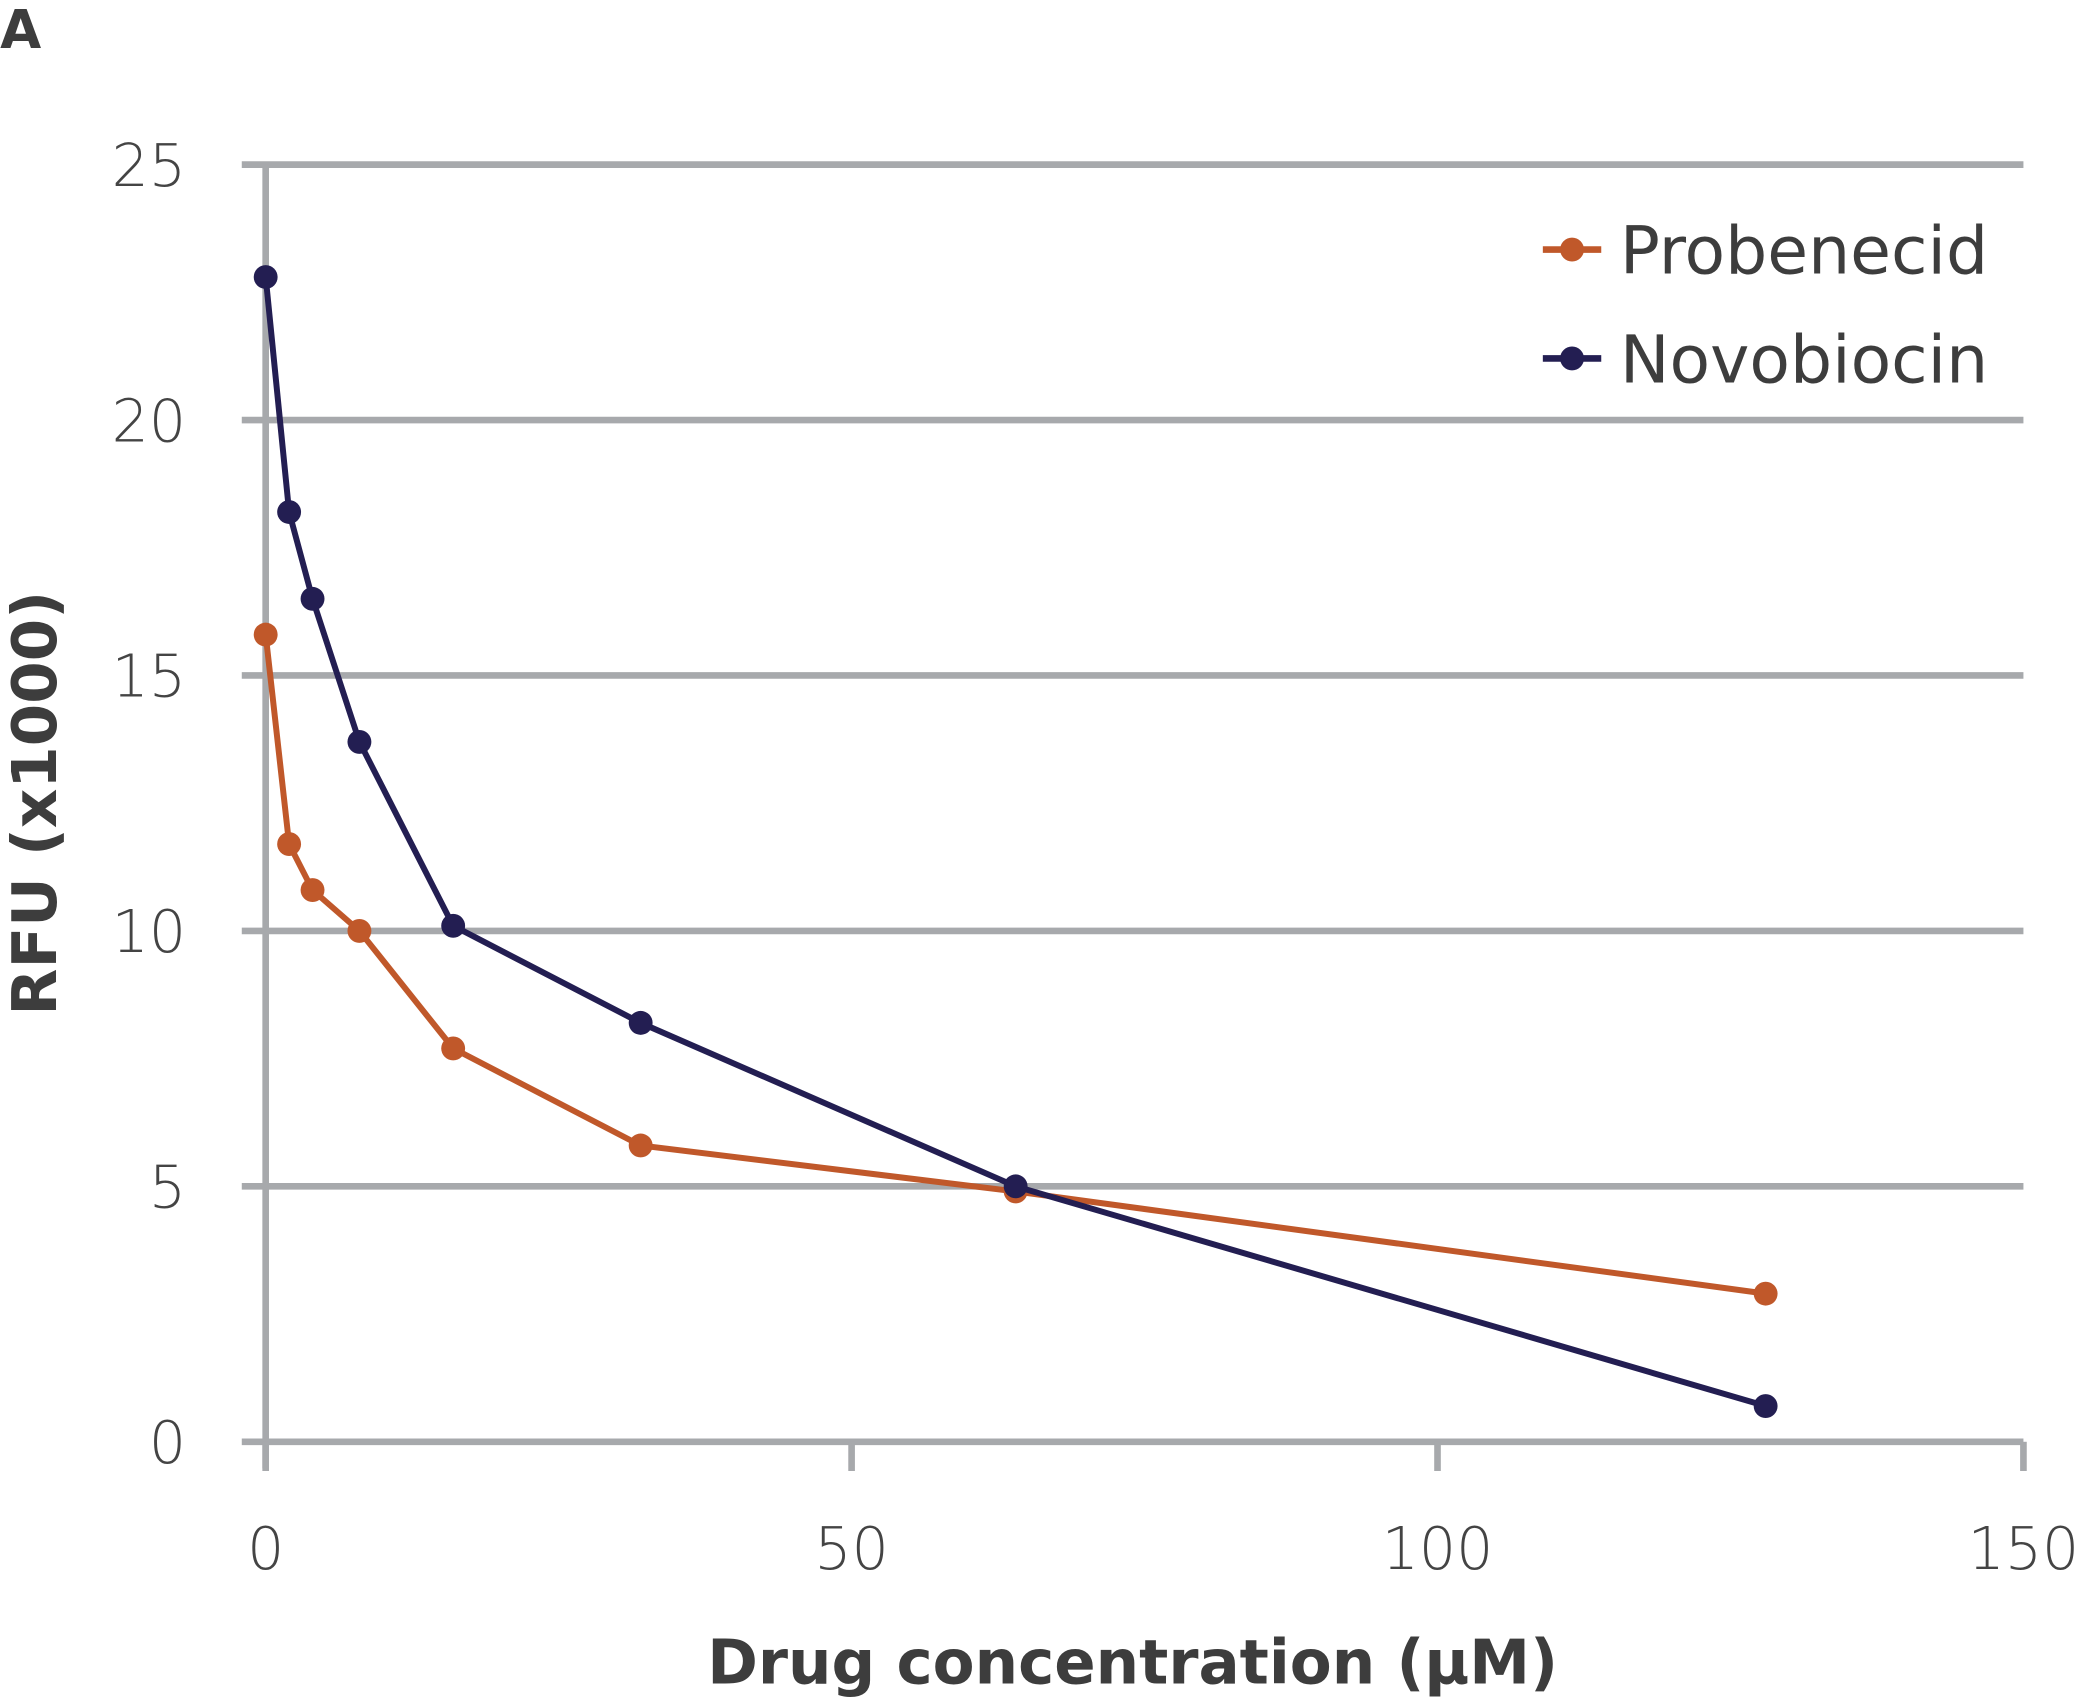  Describe the element at coordinates (20, 30) in the screenshot. I see `panel-label: A` at that location.